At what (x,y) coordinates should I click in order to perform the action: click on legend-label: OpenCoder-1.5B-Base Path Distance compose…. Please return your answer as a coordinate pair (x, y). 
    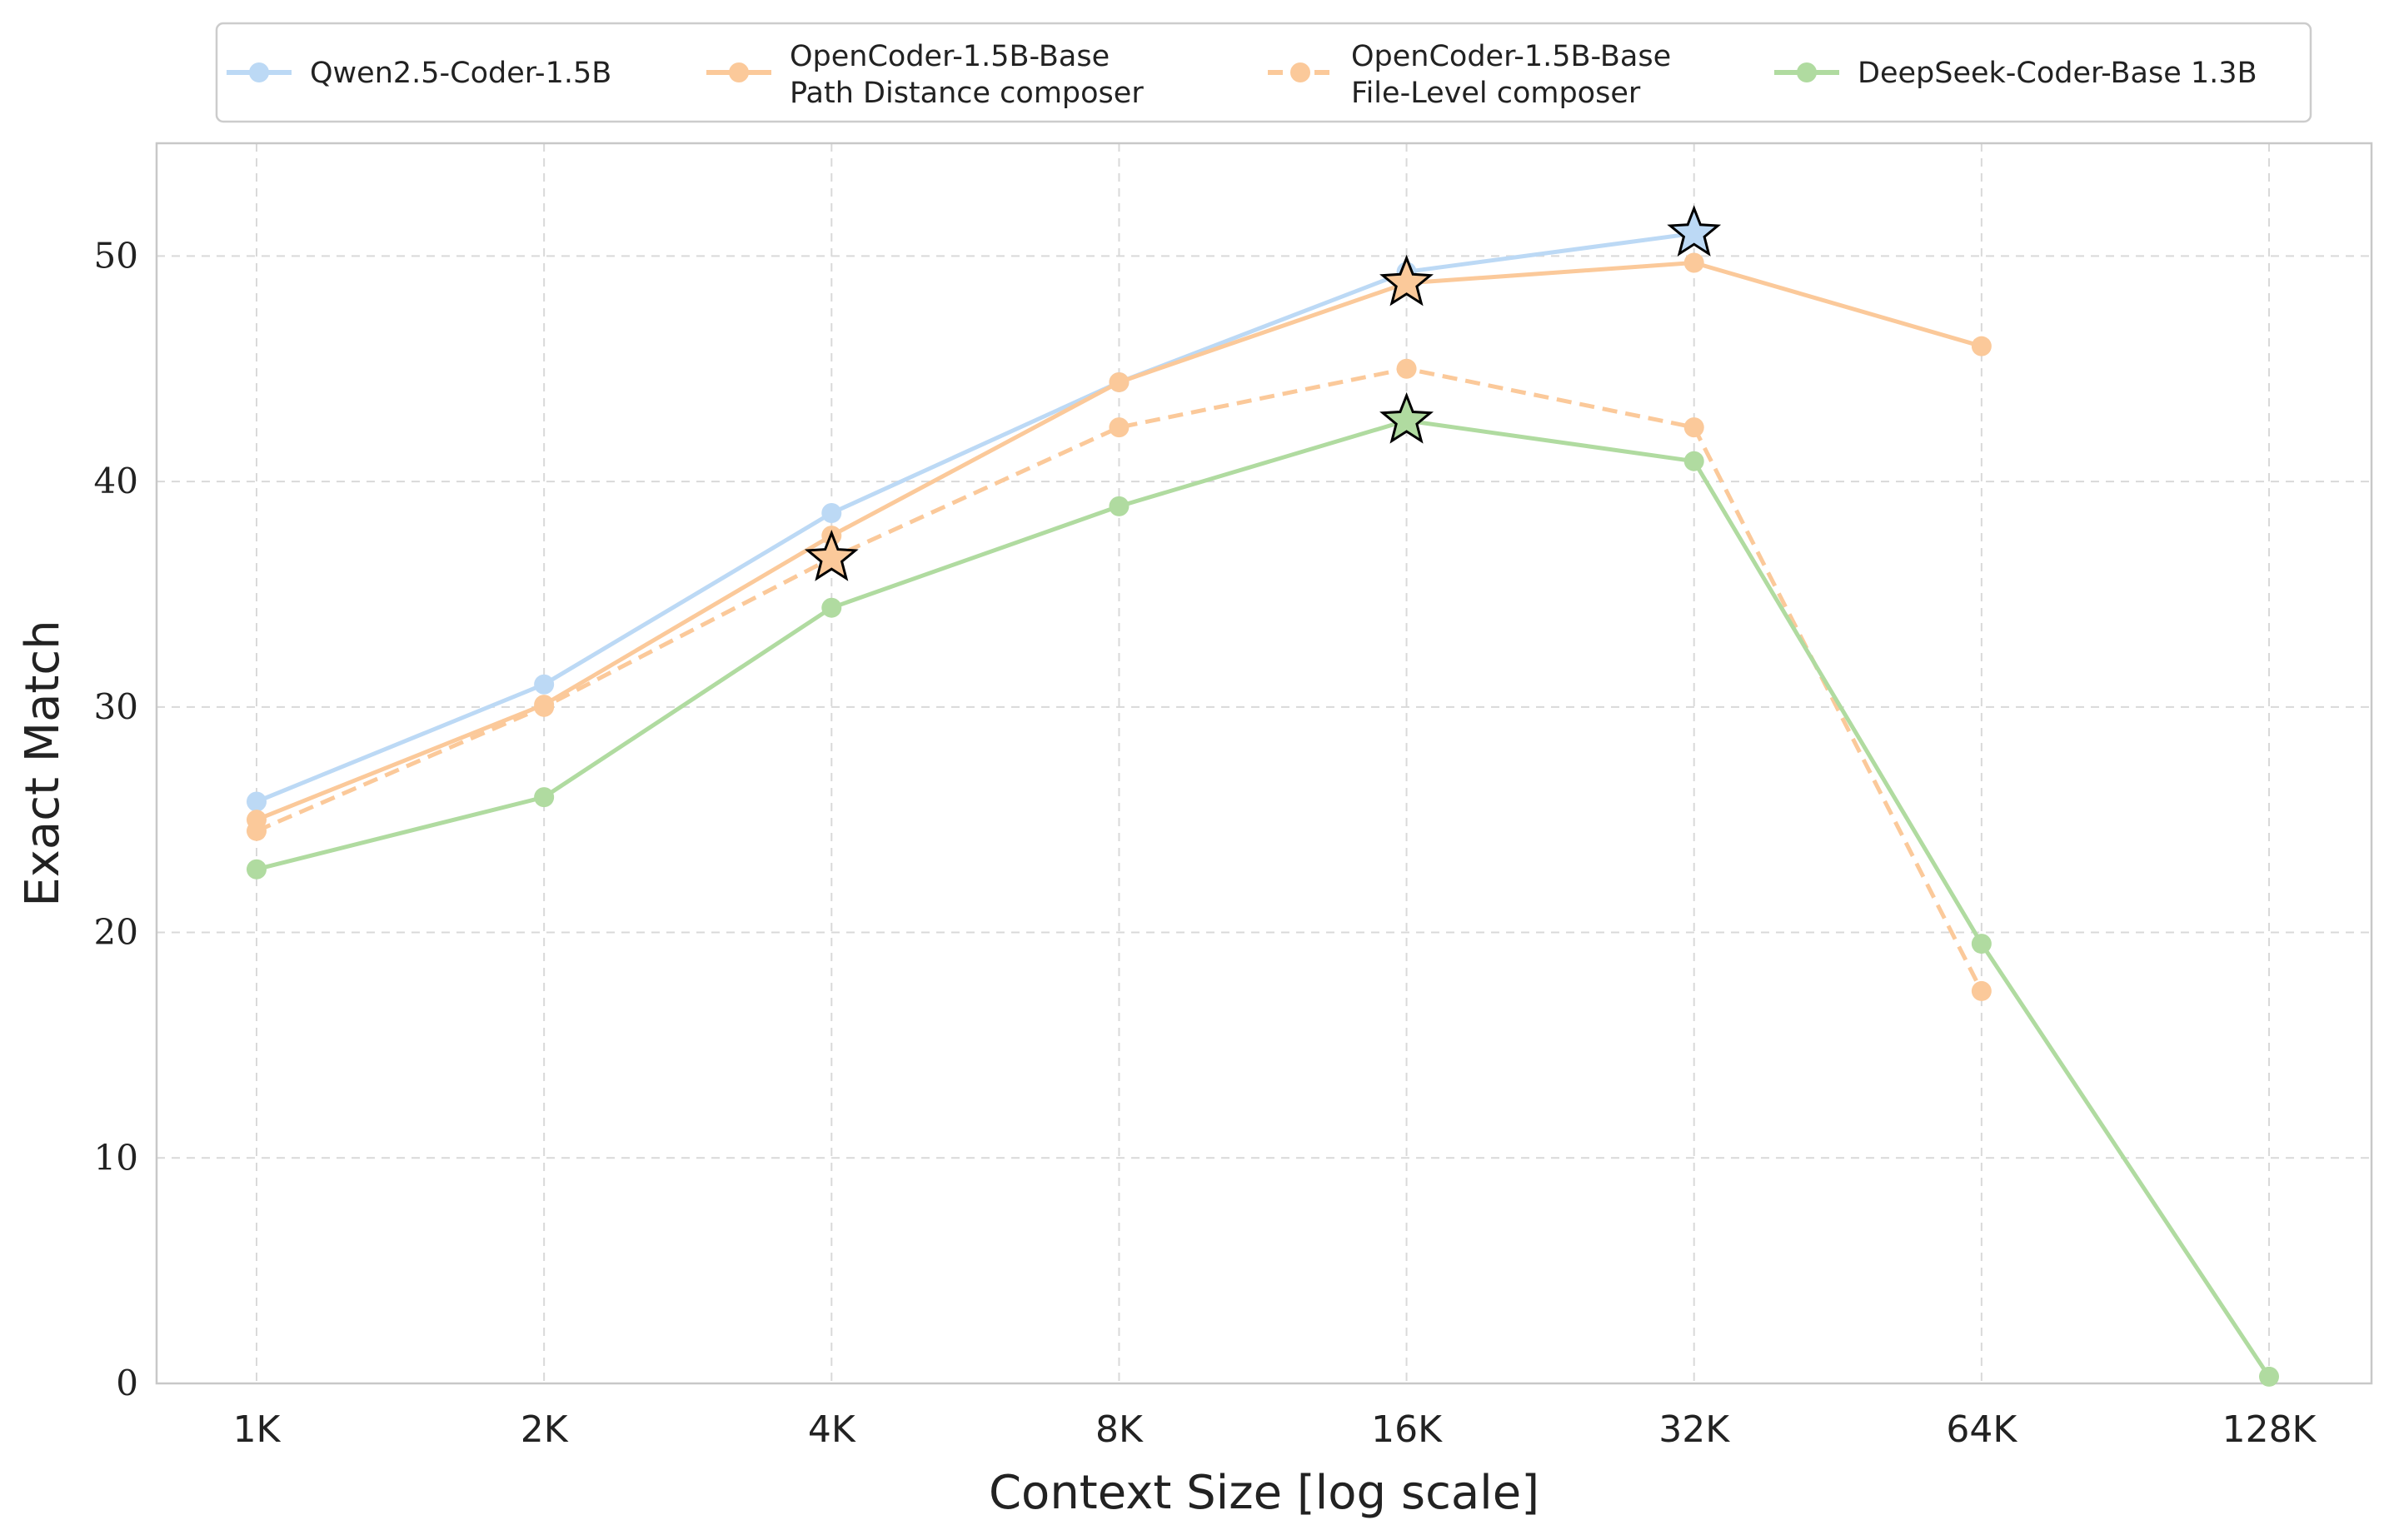
    Looking at the image, I should click on (967, 75).